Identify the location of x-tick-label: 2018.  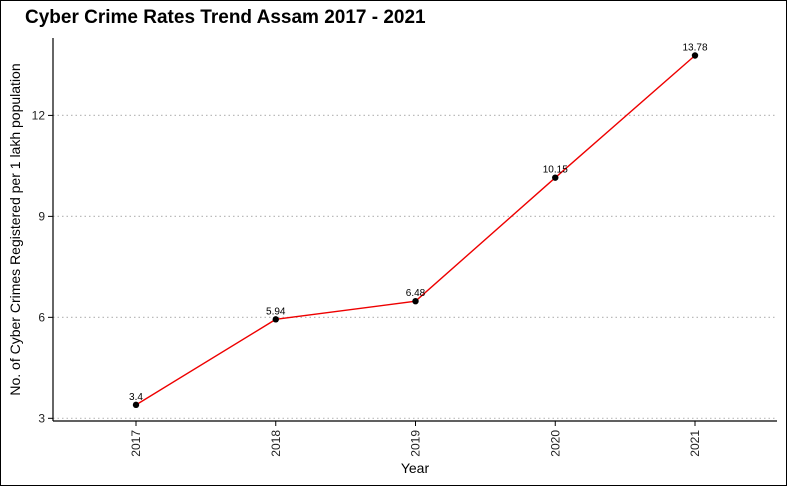
(276, 443).